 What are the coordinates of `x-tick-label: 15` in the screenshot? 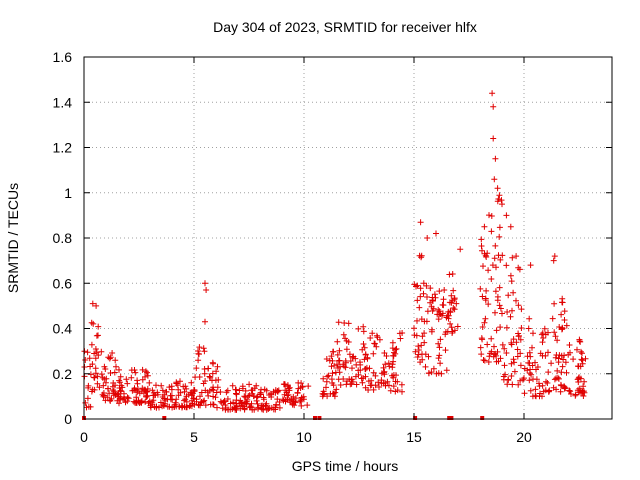 It's located at (414, 437).